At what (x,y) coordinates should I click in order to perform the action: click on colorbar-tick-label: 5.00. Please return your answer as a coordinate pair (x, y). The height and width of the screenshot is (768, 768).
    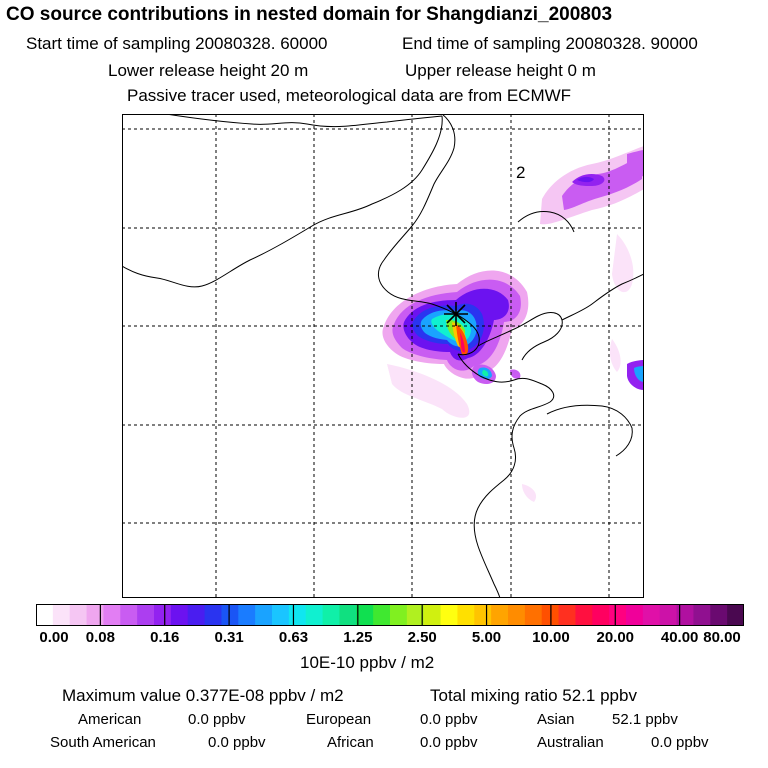
    Looking at the image, I should click on (486, 637).